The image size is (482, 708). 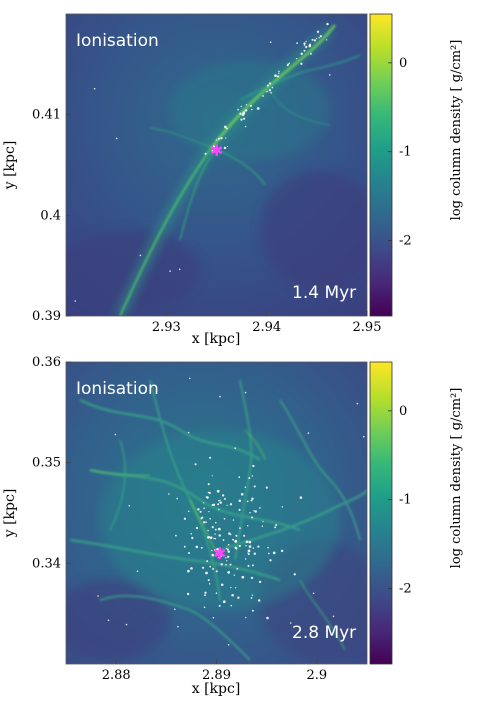 I want to click on y-tick-label: 0.41, so click(x=46, y=115).